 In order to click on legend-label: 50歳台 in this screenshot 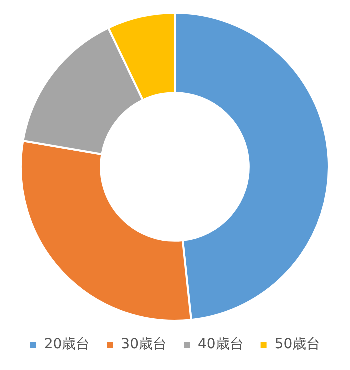, I will do `click(297, 344)`.